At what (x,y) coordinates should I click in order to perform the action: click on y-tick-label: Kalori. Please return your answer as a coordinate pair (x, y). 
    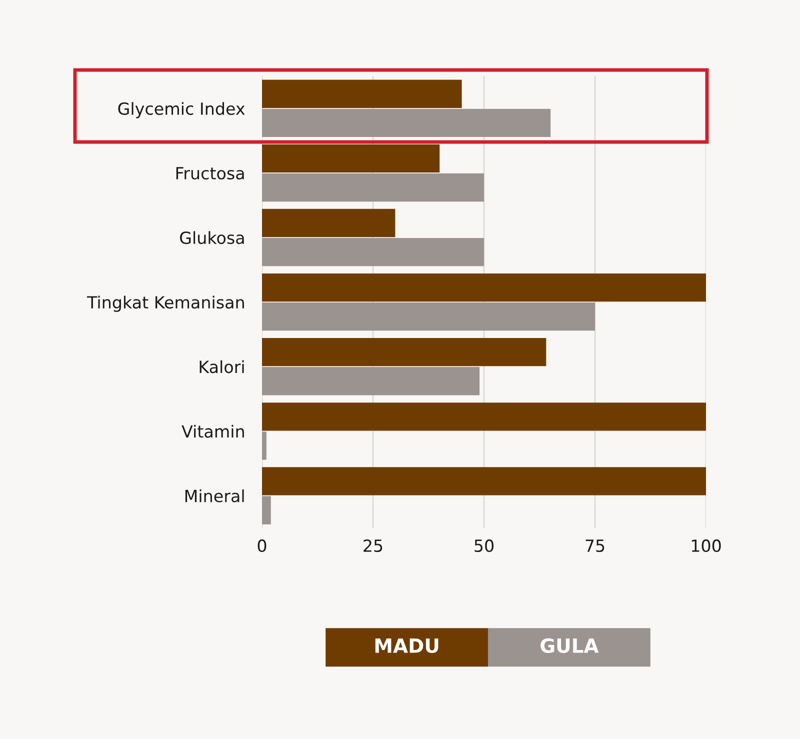
    Looking at the image, I should click on (222, 367).